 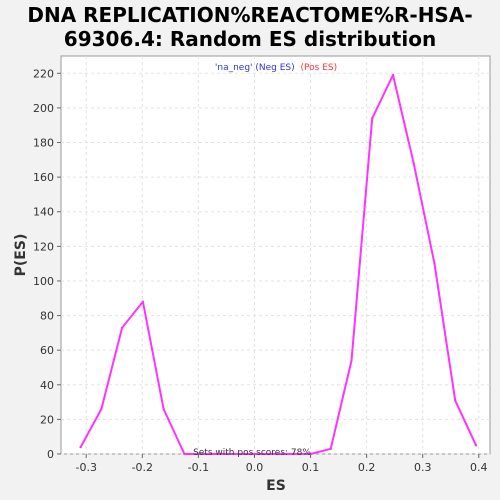 I want to click on legend: 'na_neg' (Neg ES) (Pos ES), so click(x=276, y=68).